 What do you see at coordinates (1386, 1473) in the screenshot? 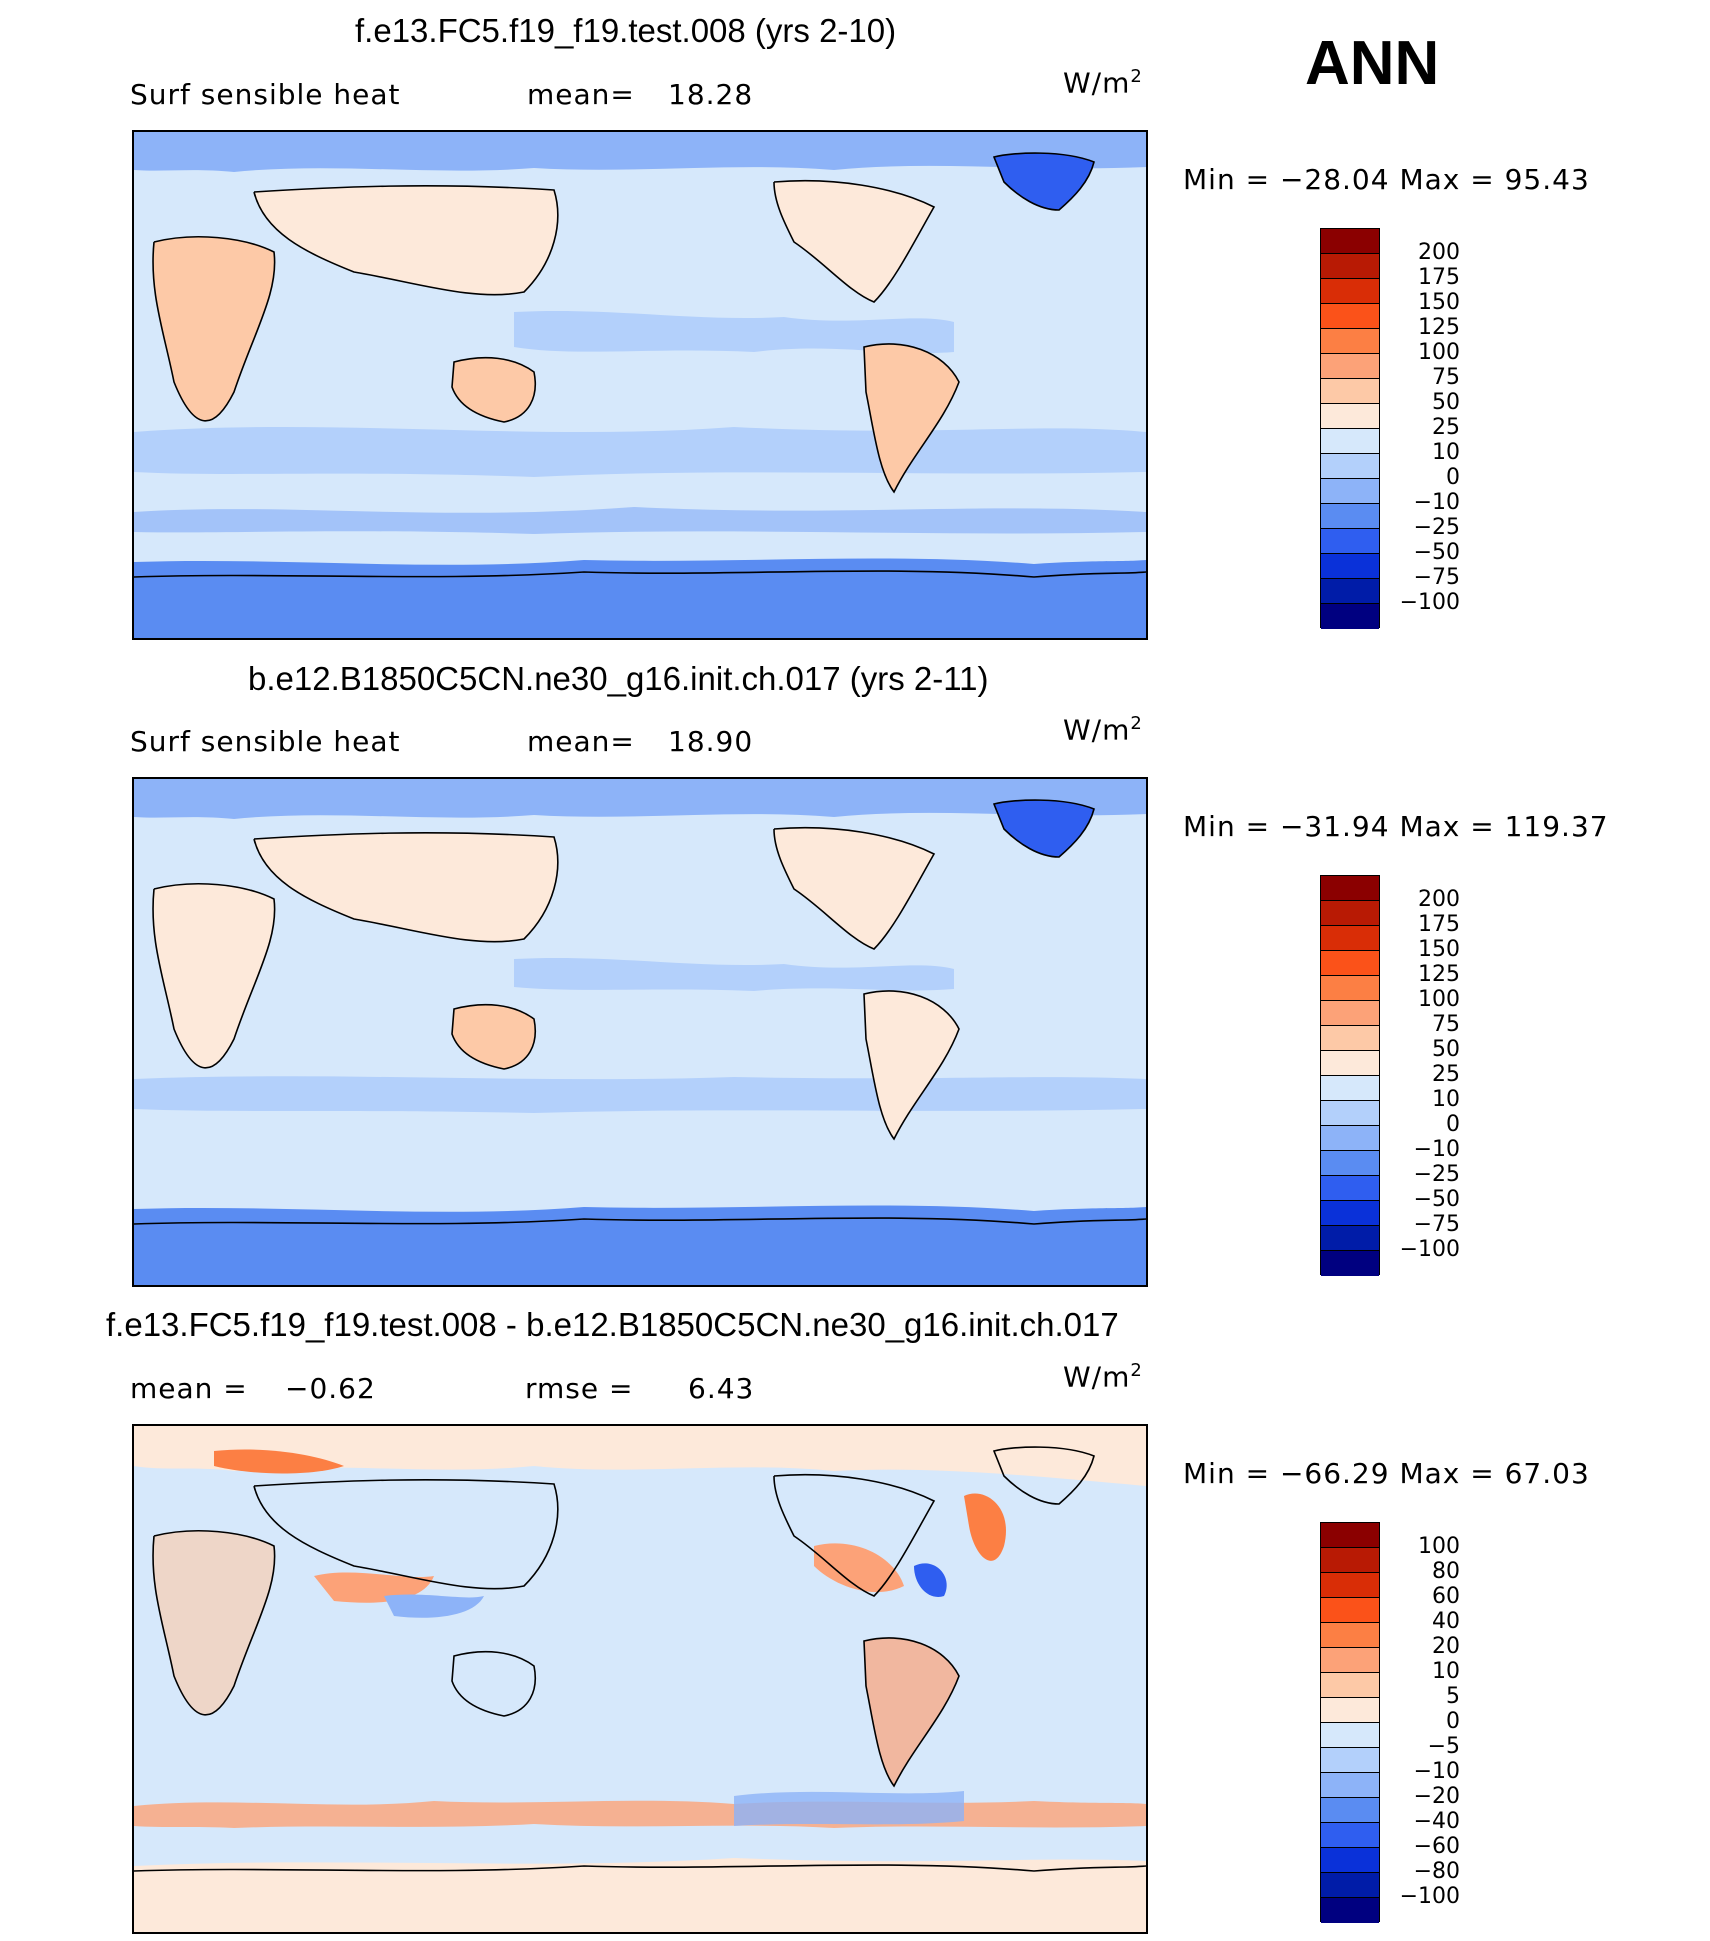
I see `panel-3-minmax: Min = −66.29 Max = 67.03` at bounding box center [1386, 1473].